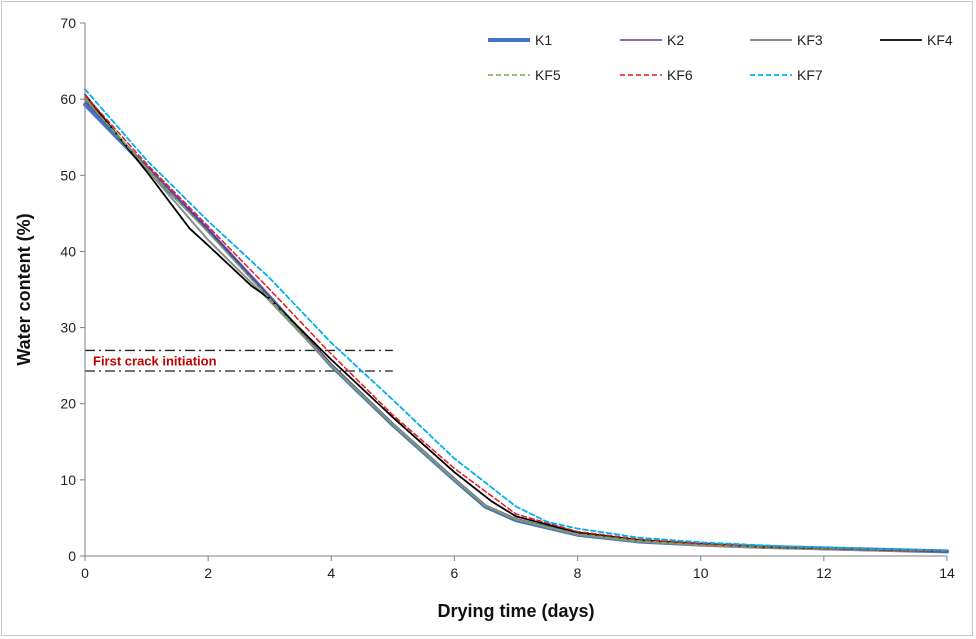 Image resolution: width=976 pixels, height=639 pixels. Describe the element at coordinates (68, 99) in the screenshot. I see `y-tick-label: 60` at that location.